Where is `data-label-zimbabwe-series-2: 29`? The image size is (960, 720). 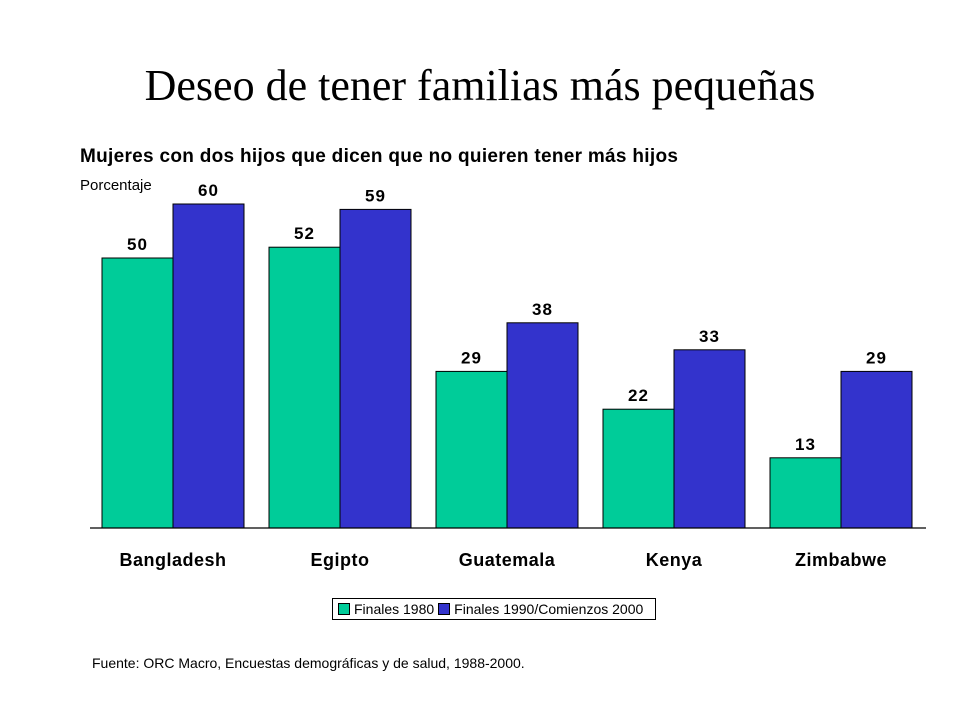 data-label-zimbabwe-series-2: 29 is located at coordinates (876, 357).